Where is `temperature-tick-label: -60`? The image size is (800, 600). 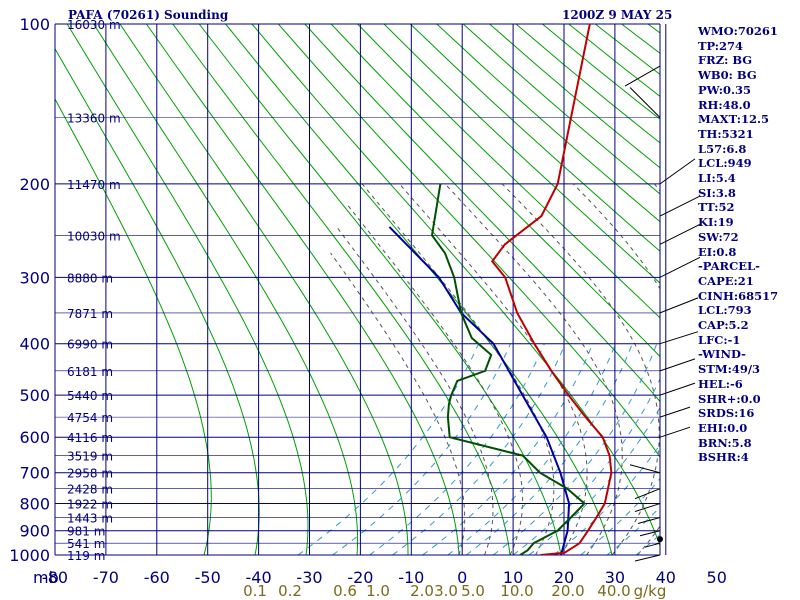
temperature-tick-label: -60 is located at coordinates (157, 577).